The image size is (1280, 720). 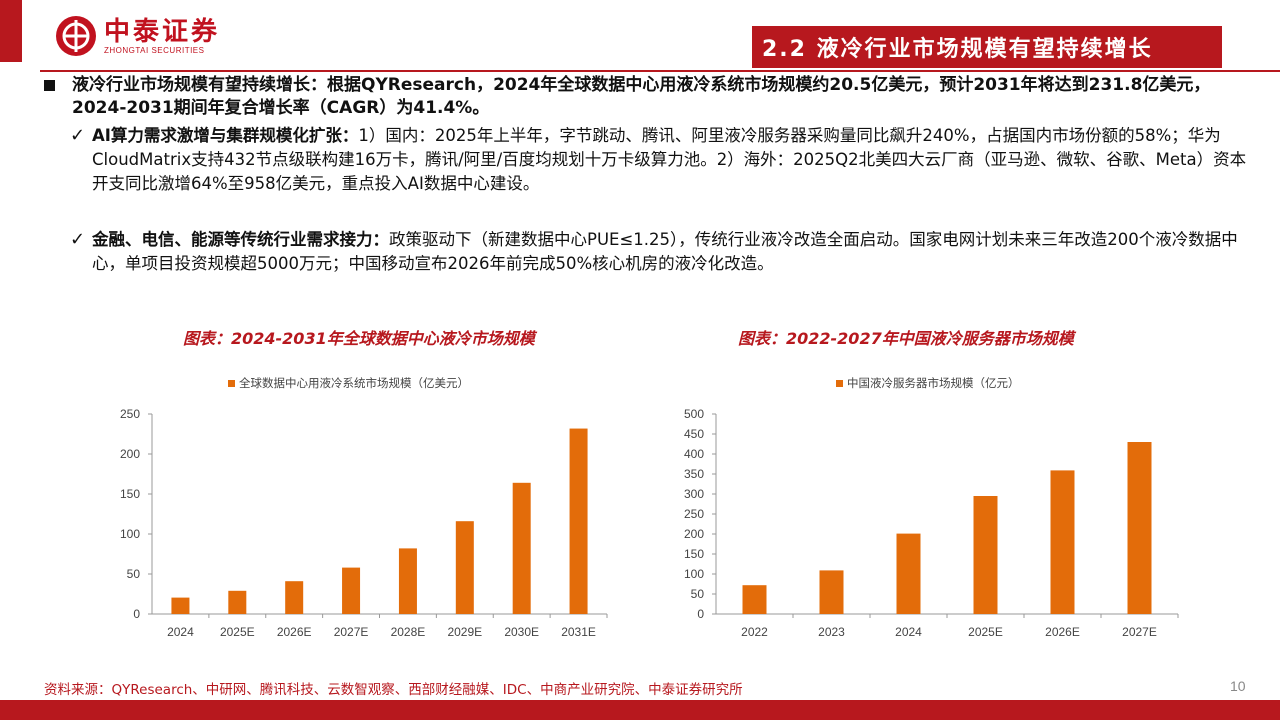 What do you see at coordinates (640, 710) in the screenshot?
I see `bottom-band` at bounding box center [640, 710].